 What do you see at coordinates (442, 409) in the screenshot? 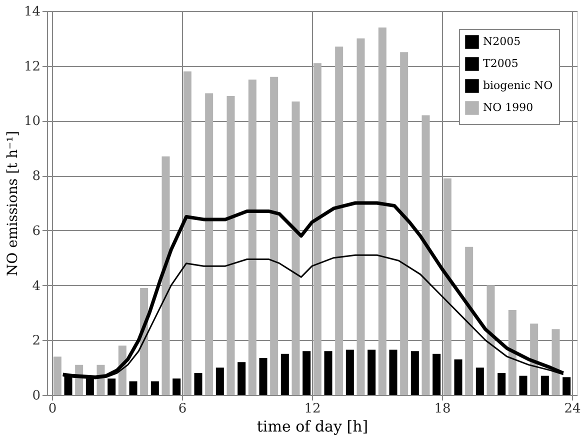
I see `x-tick-label: 18` at bounding box center [442, 409].